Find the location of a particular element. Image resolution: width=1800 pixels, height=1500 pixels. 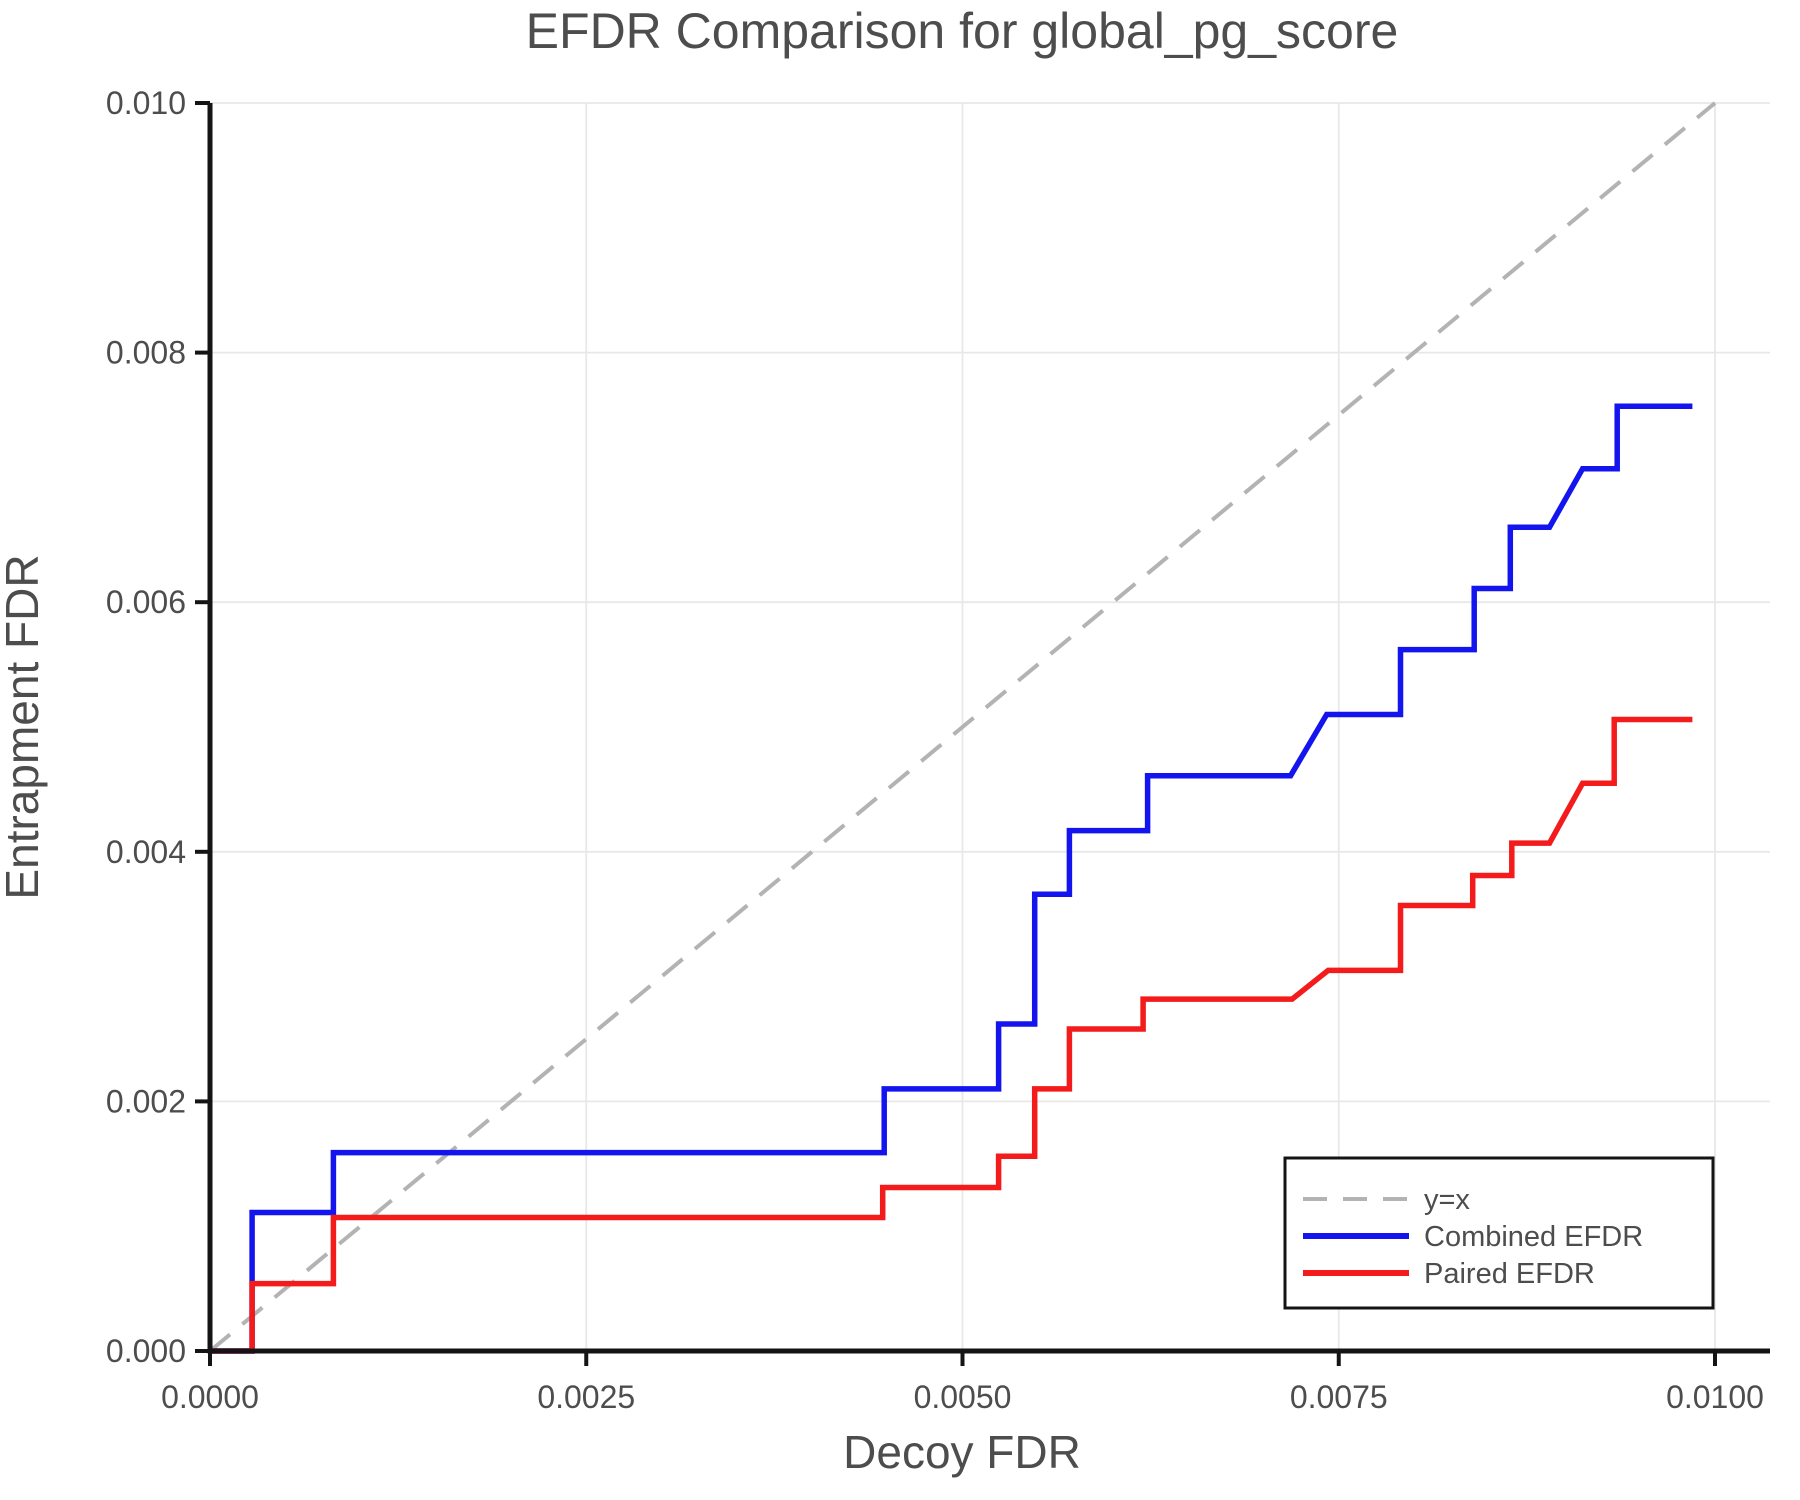

legend-item-paired: Paired EFDR is located at coordinates (1449, 1274).